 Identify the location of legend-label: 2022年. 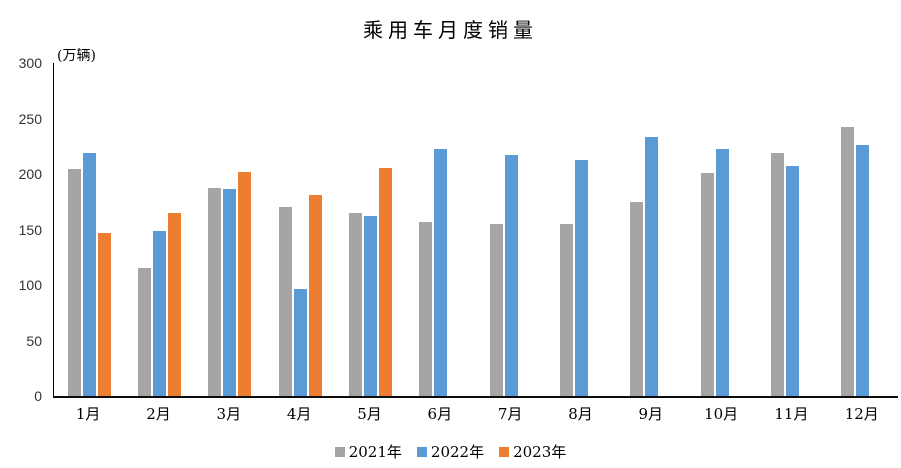
(457, 452).